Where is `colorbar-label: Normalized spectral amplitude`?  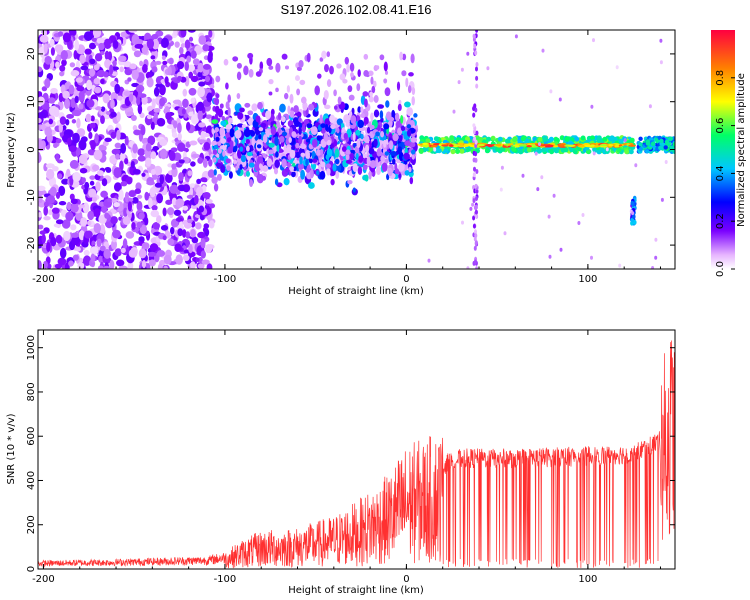 colorbar-label: Normalized spectral amplitude is located at coordinates (741, 150).